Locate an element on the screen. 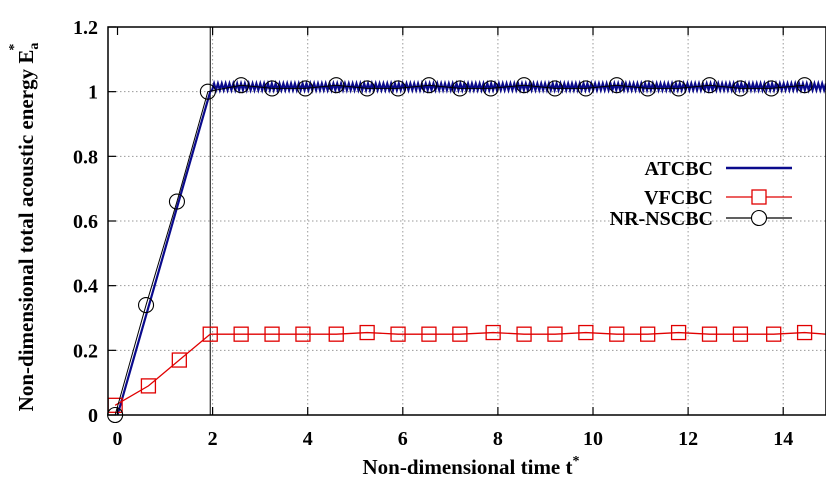 The height and width of the screenshot is (495, 826). y-tick-label: 1 is located at coordinates (93, 93).